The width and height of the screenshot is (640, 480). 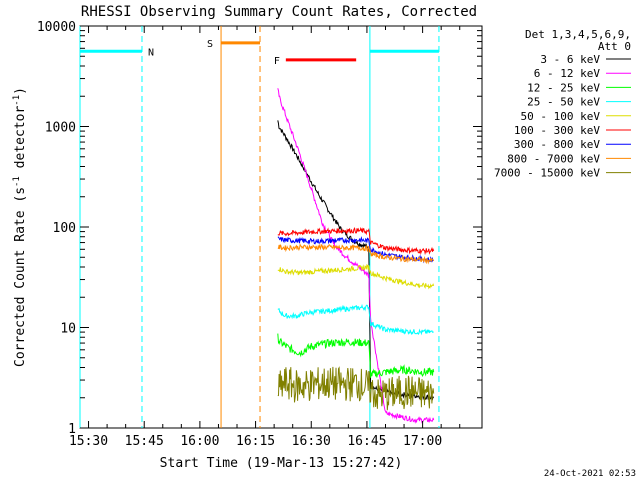 What do you see at coordinates (561, 116) in the screenshot?
I see `legend-label-4: 50 - 100 keV` at bounding box center [561, 116].